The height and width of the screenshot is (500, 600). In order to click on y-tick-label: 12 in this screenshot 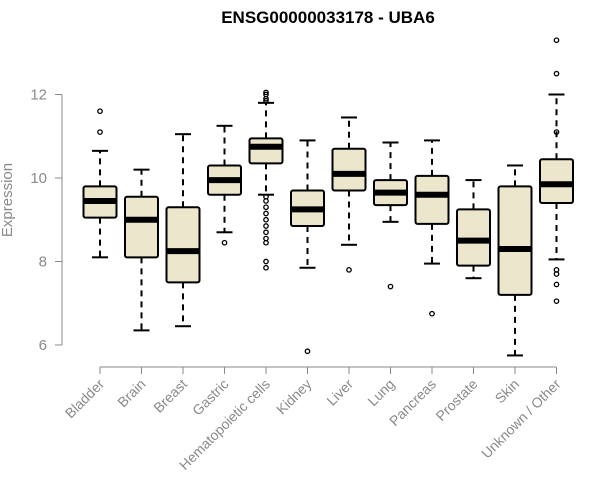, I will do `click(38, 95)`.